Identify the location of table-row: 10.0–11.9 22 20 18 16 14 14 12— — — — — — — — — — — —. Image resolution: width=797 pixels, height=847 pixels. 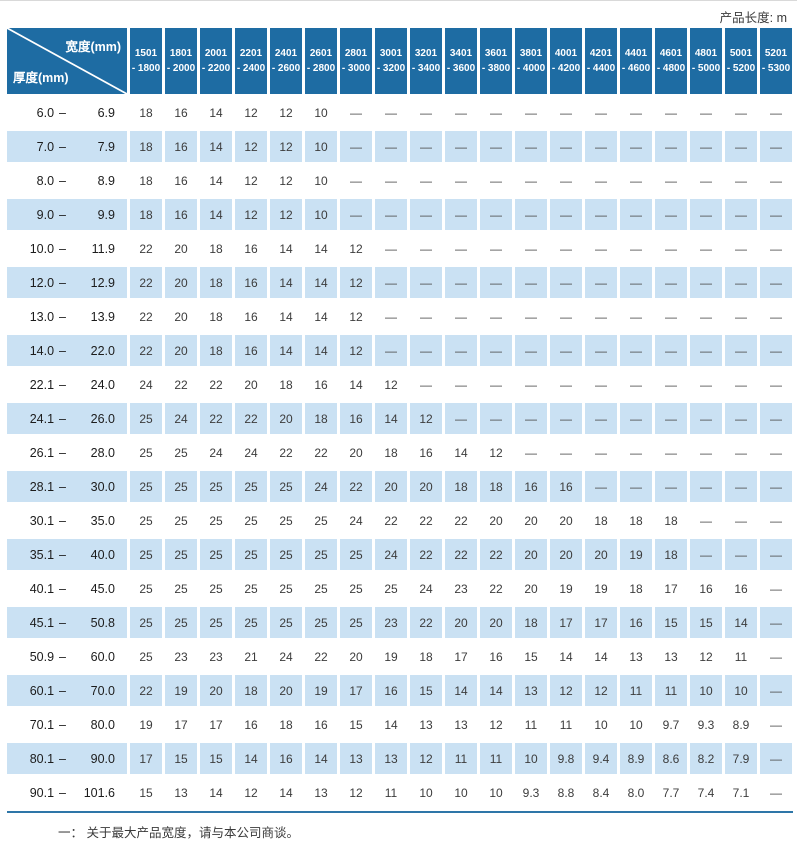
(399, 248).